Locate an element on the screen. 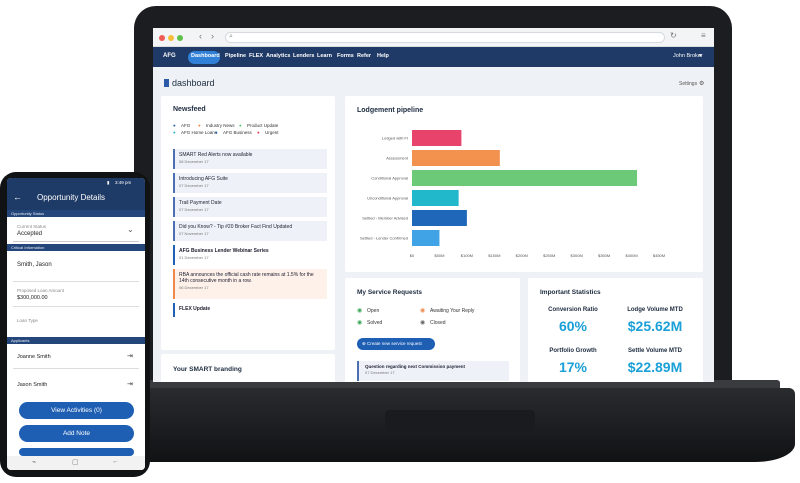  applicant-name: Joanne Smith is located at coordinates (34, 357).